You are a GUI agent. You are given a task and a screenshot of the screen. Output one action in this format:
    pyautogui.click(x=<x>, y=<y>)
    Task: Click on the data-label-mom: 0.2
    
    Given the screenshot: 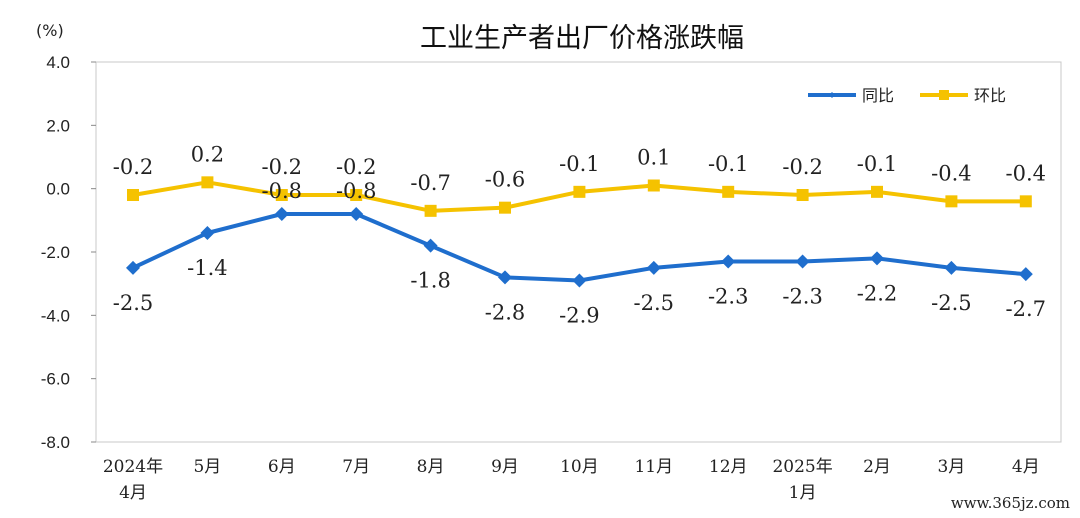 What is the action you would take?
    pyautogui.click(x=207, y=154)
    